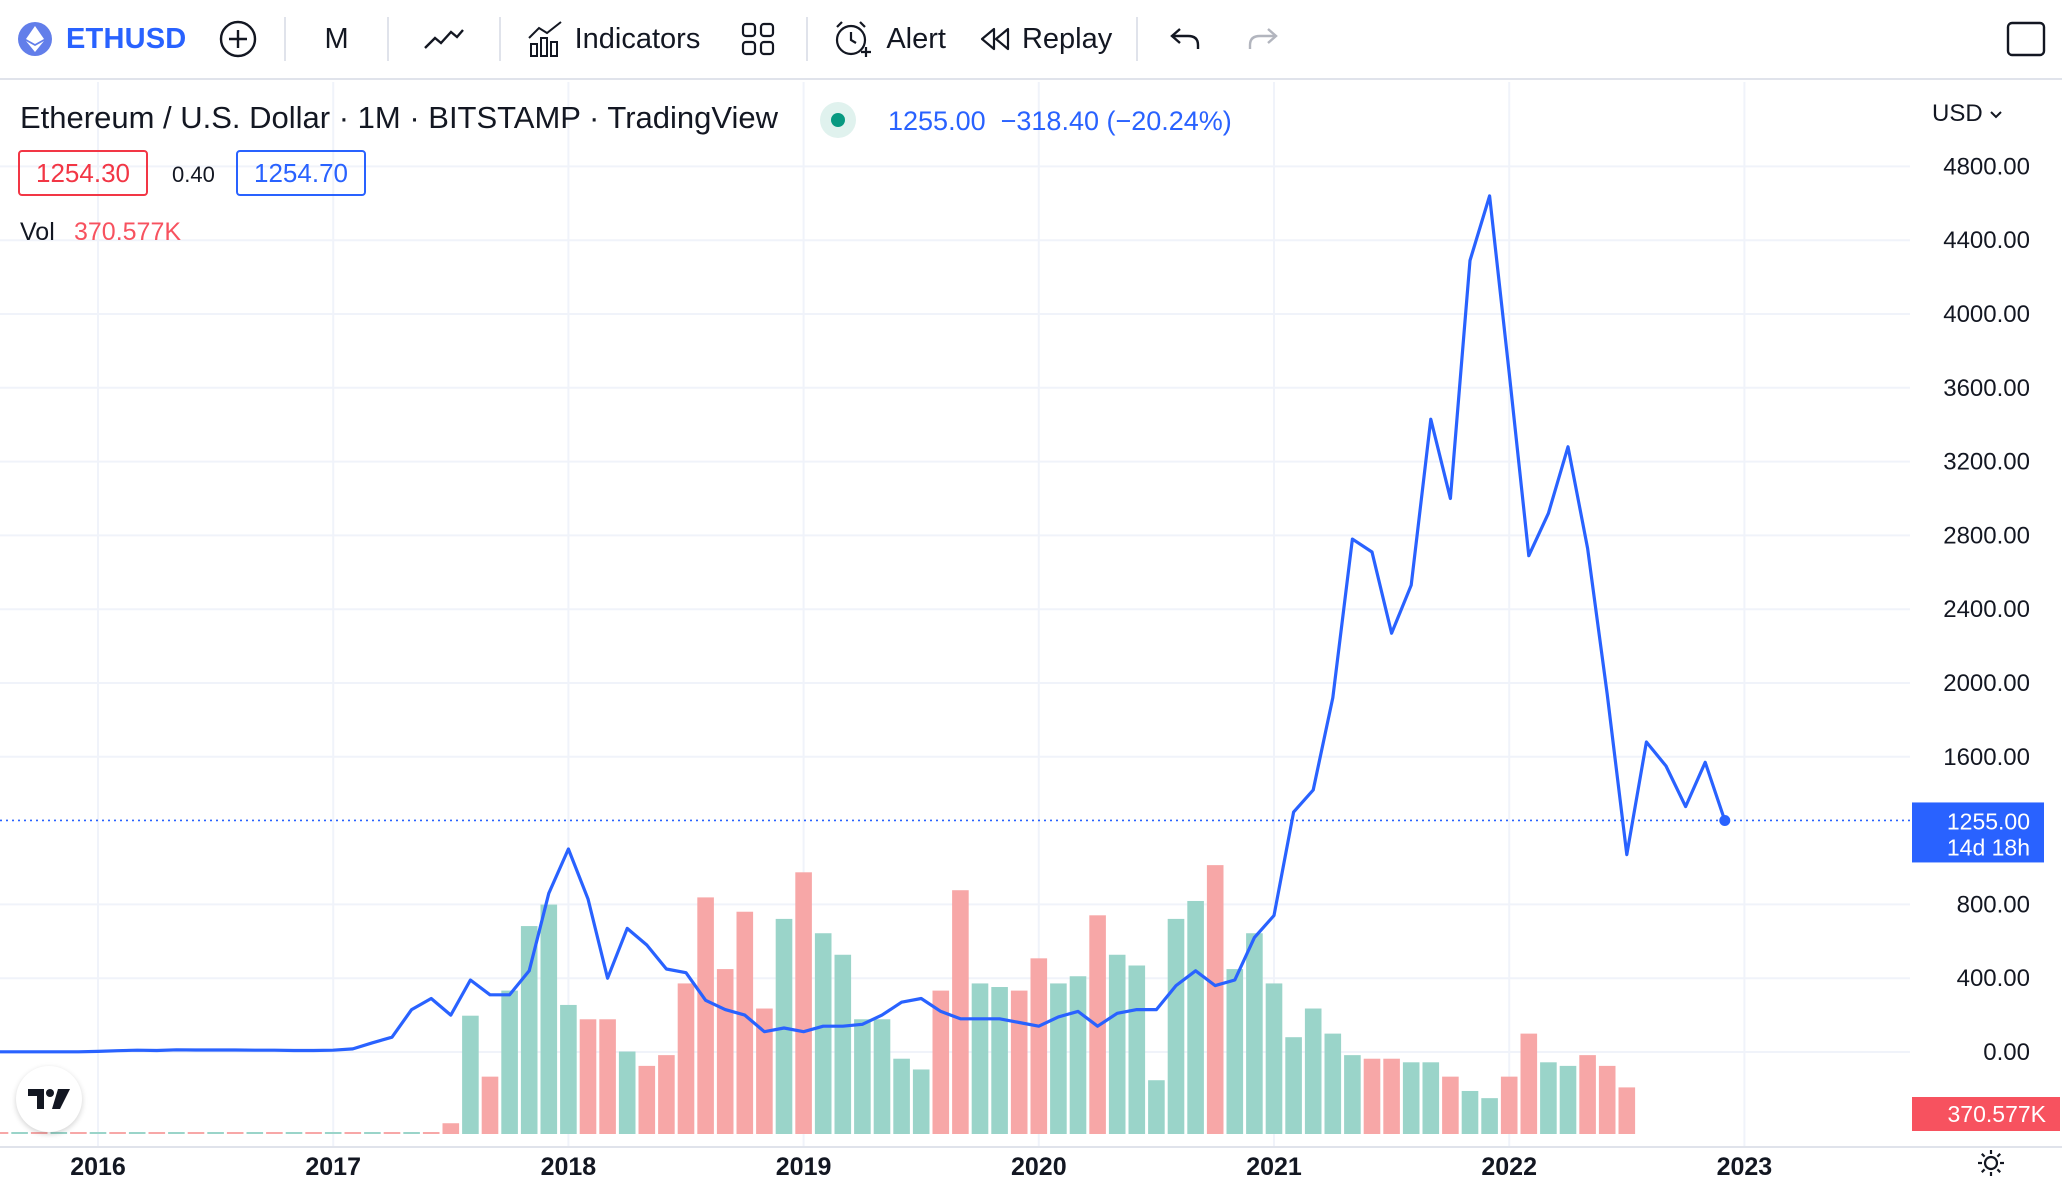 The height and width of the screenshot is (1192, 2062). I want to click on sell-price-button: 1254.30, so click(83, 173).